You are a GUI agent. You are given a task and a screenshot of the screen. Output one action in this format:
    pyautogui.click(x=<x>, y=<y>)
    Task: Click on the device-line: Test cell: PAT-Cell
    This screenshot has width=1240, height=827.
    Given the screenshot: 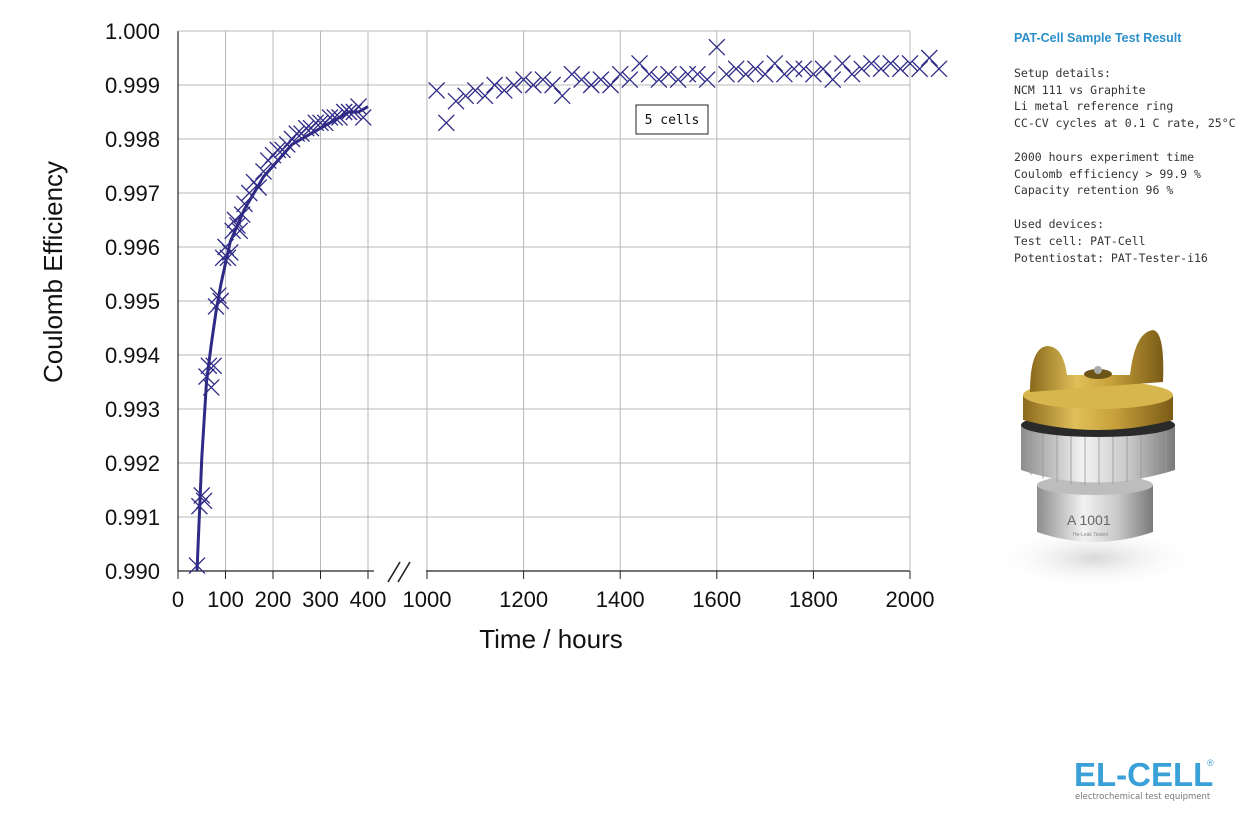 What is the action you would take?
    pyautogui.click(x=1080, y=240)
    